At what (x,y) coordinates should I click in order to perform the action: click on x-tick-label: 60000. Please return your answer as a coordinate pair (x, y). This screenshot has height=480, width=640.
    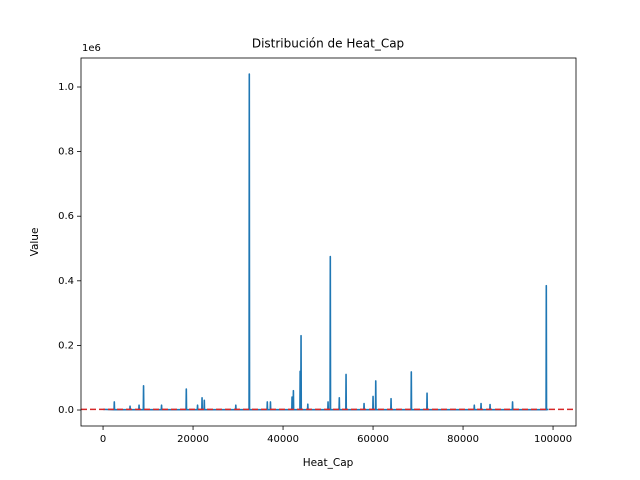
    Looking at the image, I should click on (373, 439).